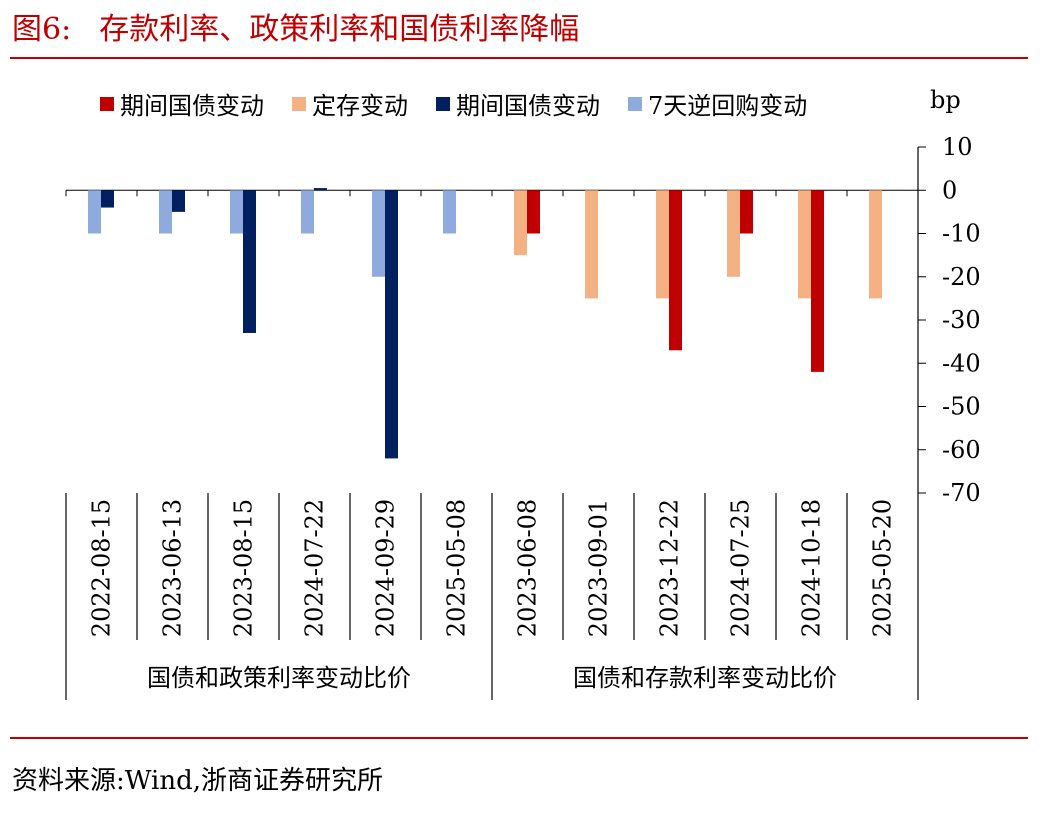 This screenshot has width=1045, height=819. Describe the element at coordinates (102, 568) in the screenshot. I see `x-tick-label: 2022-08-15` at that location.